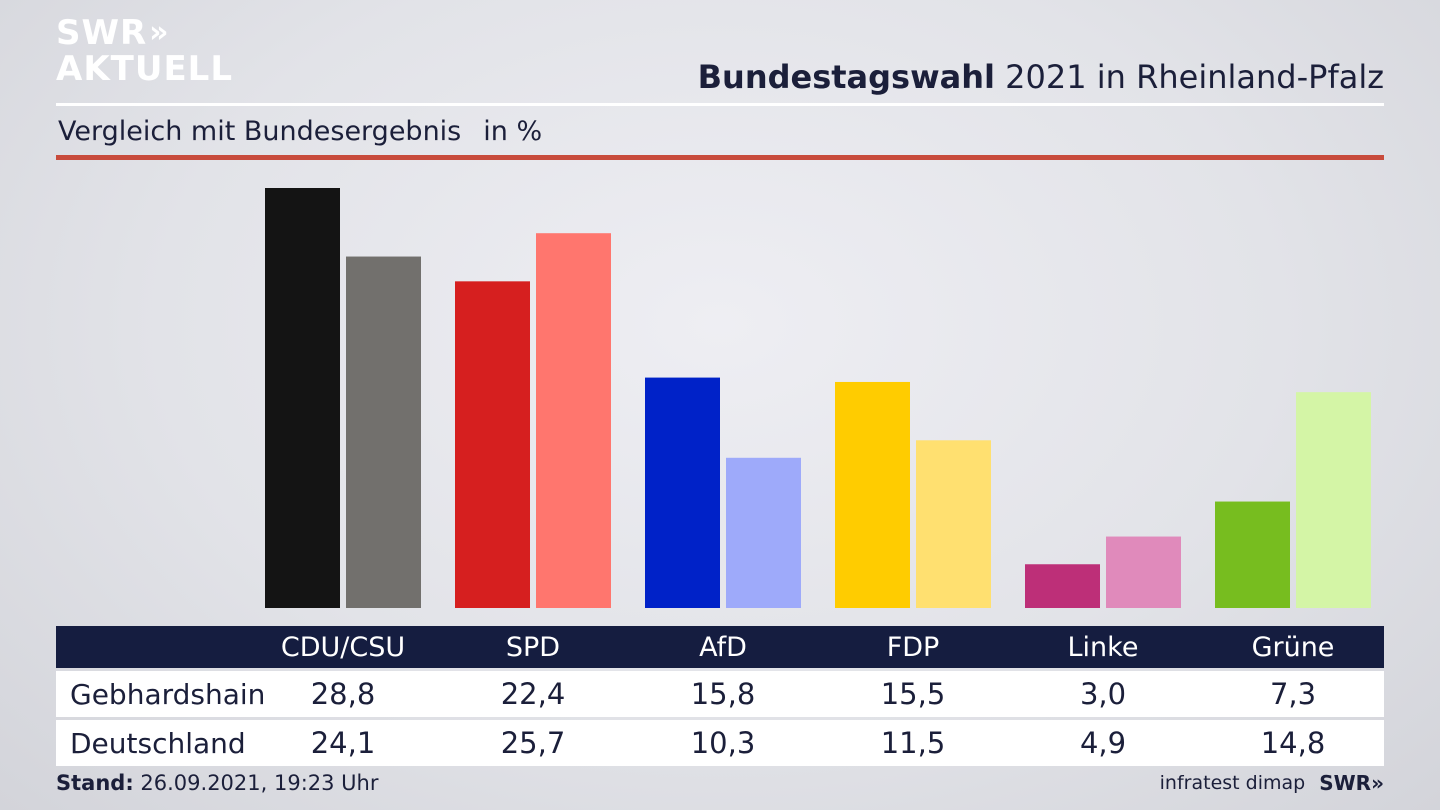  I want to click on value-cdu-csu-deutschland: 24,1, so click(343, 743).